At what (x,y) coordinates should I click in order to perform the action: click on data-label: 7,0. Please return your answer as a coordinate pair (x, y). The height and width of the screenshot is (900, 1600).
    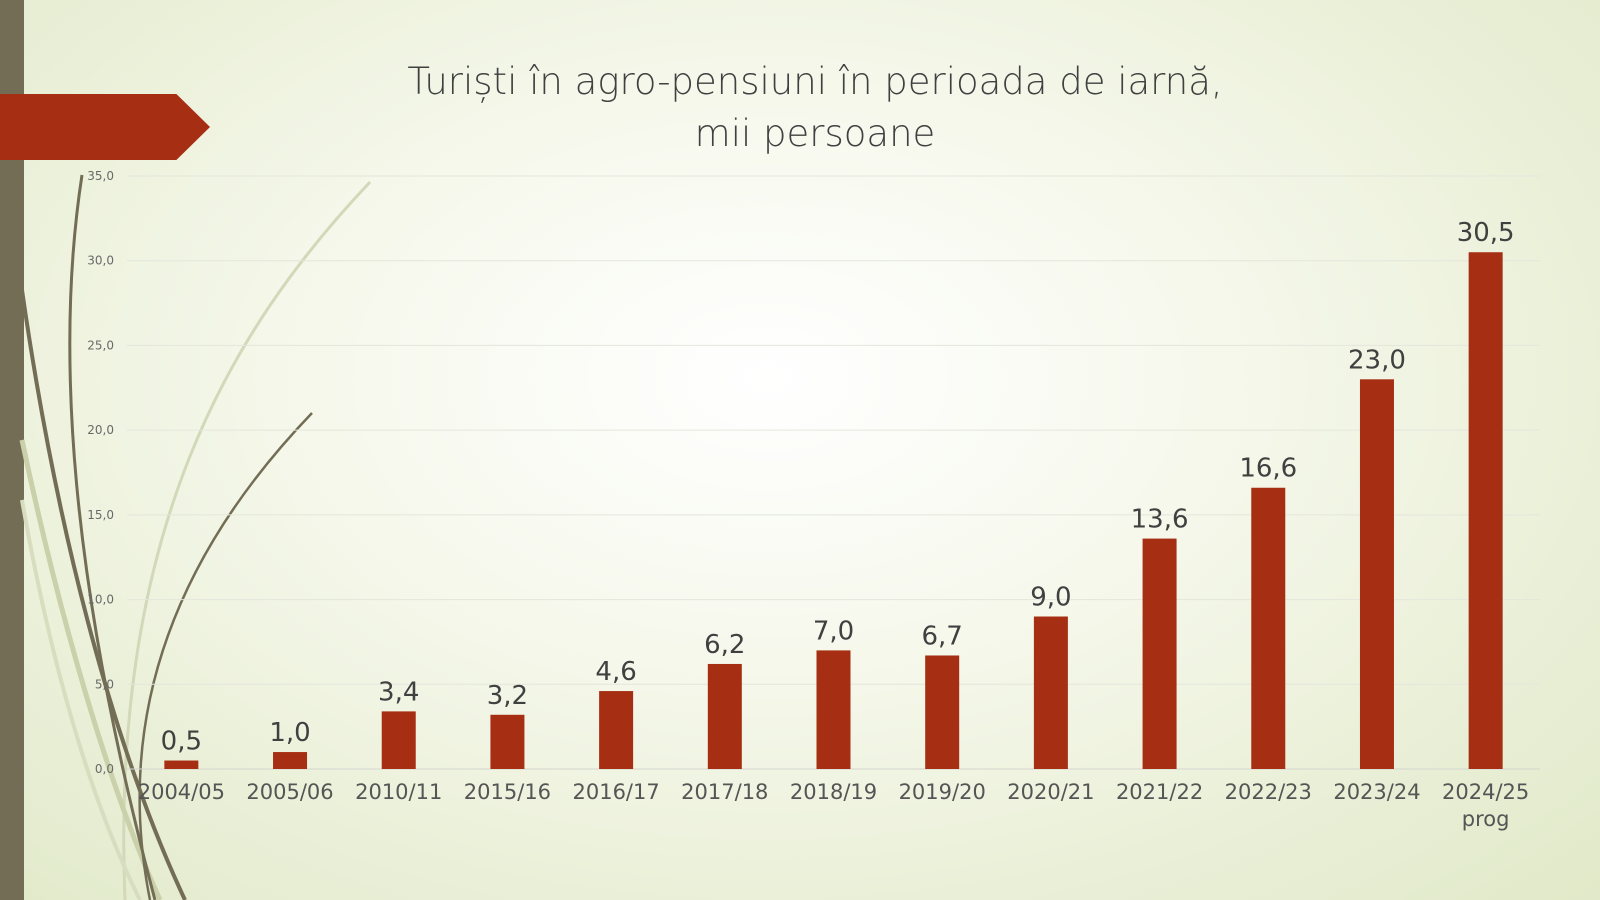
    Looking at the image, I should click on (833, 631).